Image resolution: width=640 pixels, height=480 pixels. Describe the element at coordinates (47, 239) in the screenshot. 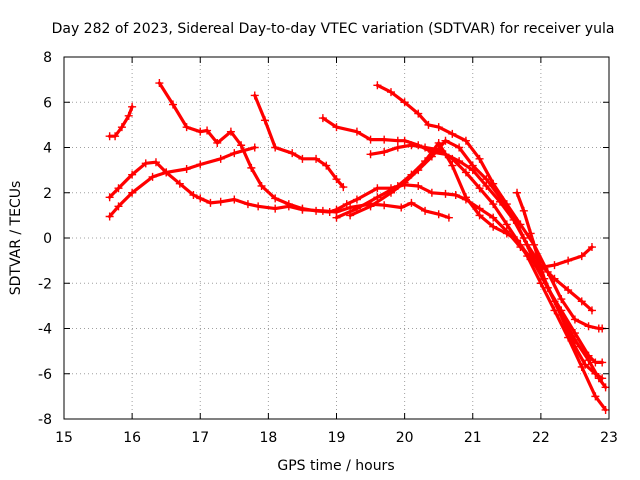

I see `y-tick-label: 0` at that location.